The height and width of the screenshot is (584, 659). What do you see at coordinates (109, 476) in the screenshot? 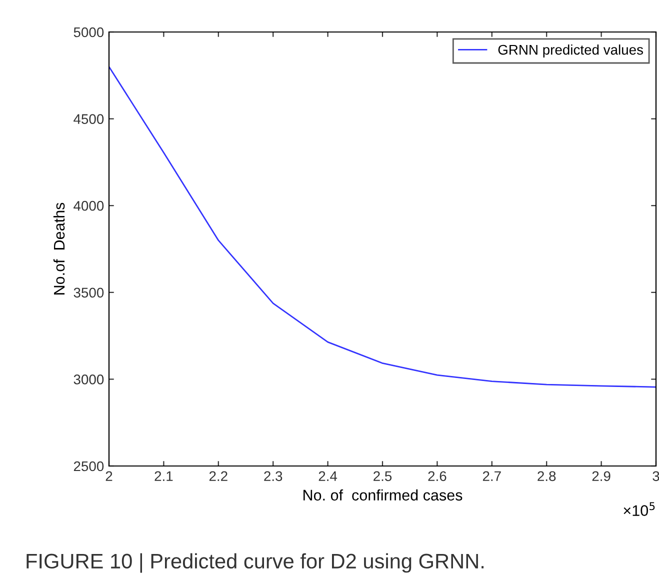
I see `x-tick-label: 2` at bounding box center [109, 476].